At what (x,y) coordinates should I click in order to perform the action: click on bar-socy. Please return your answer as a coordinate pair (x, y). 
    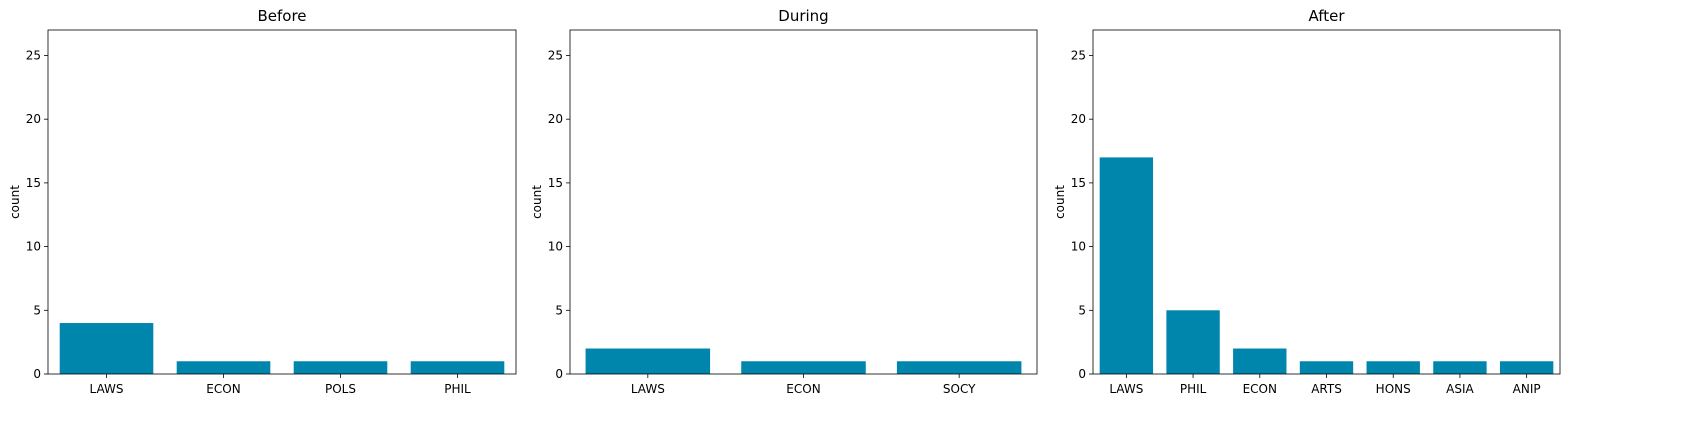
    Looking at the image, I should click on (959, 367).